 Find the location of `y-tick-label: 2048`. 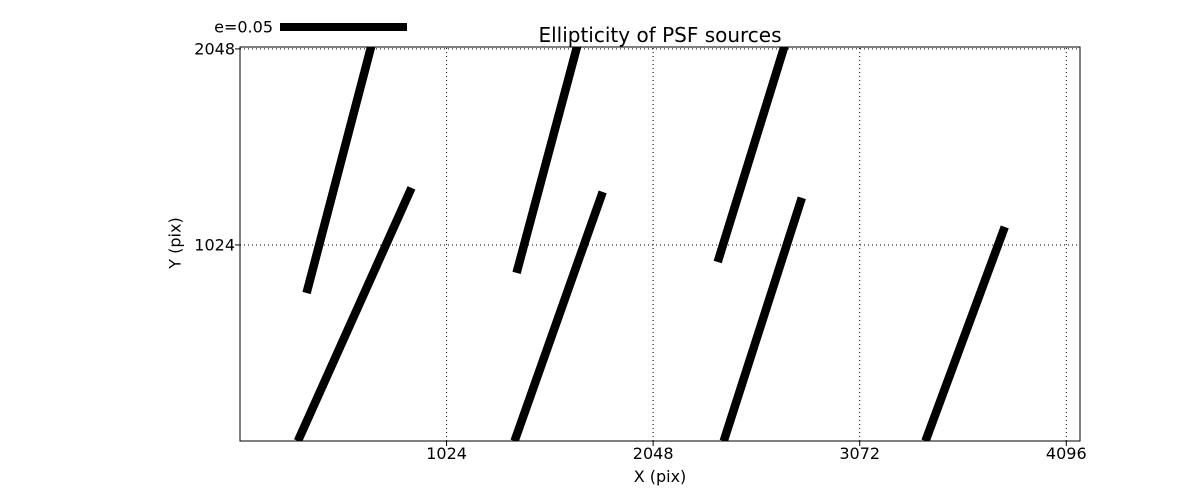

y-tick-label: 2048 is located at coordinates (214, 49).